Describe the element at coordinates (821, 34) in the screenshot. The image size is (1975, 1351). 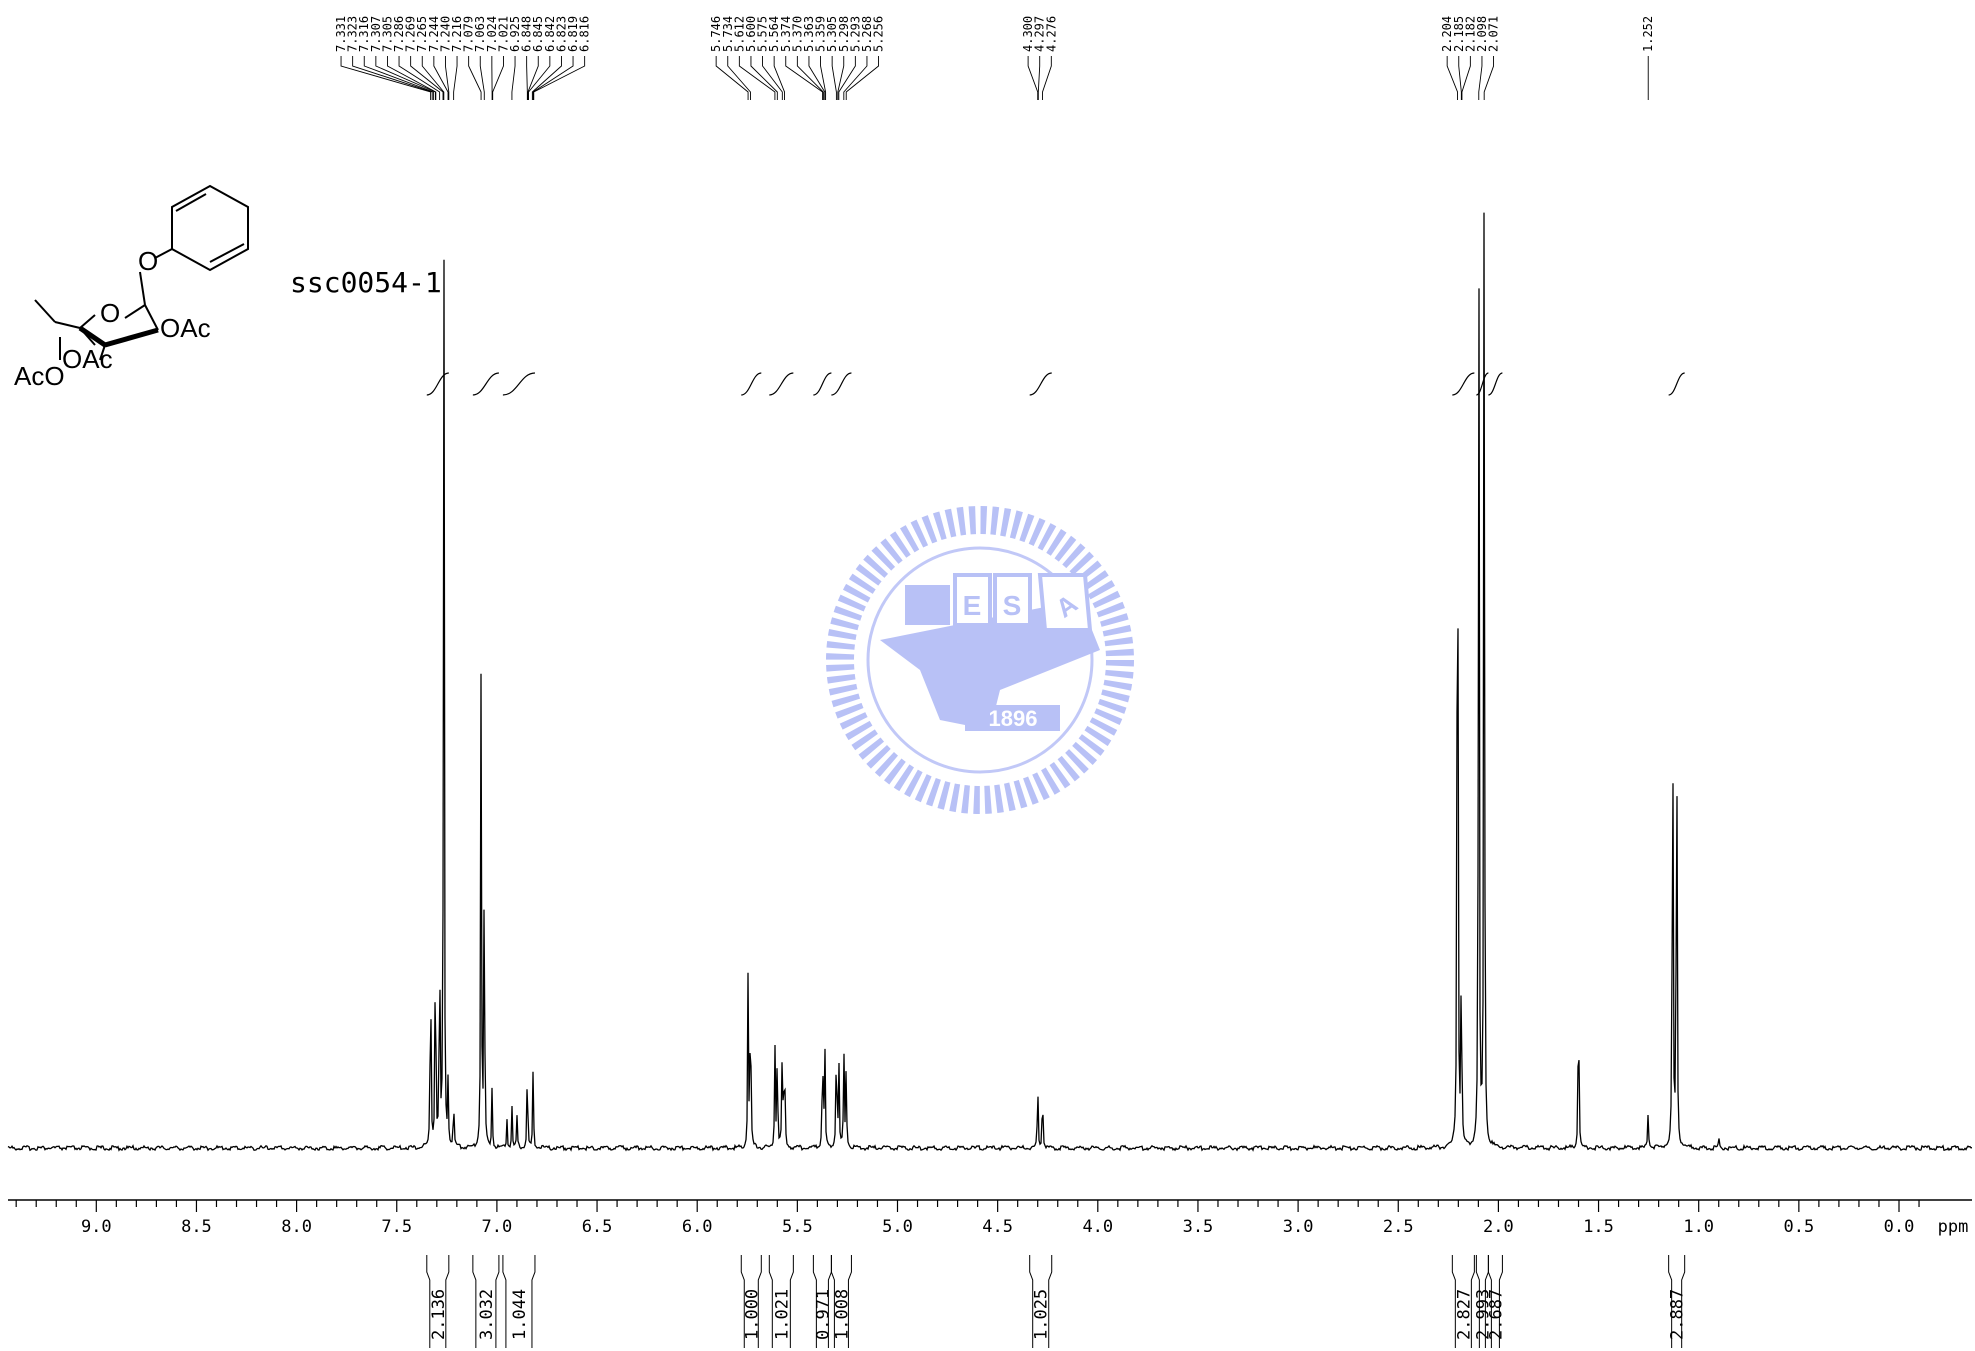
I see `peak-label: 5.359` at that location.